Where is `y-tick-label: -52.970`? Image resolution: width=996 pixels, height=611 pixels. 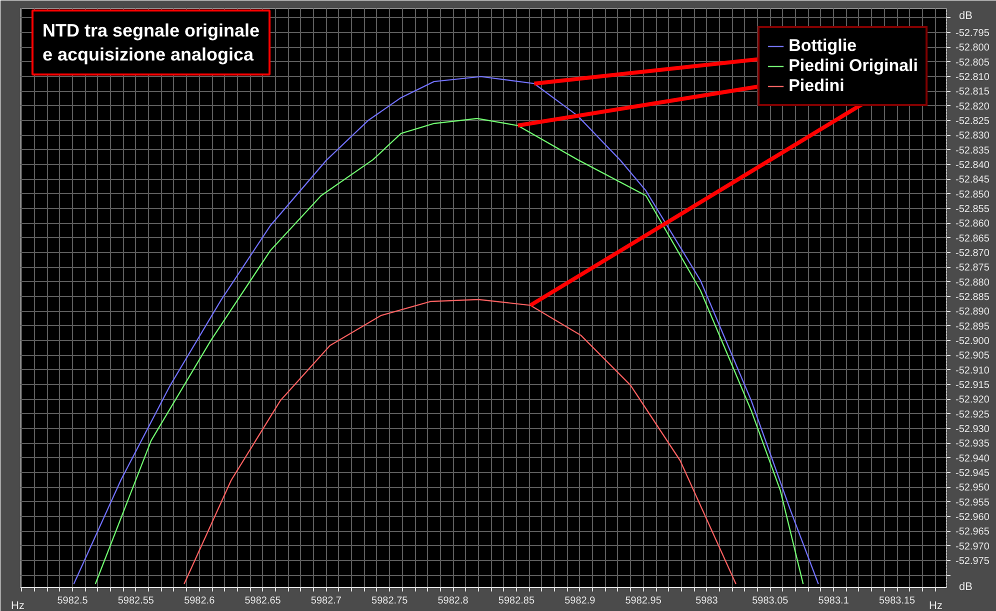 y-tick-label: -52.970 is located at coordinates (973, 546).